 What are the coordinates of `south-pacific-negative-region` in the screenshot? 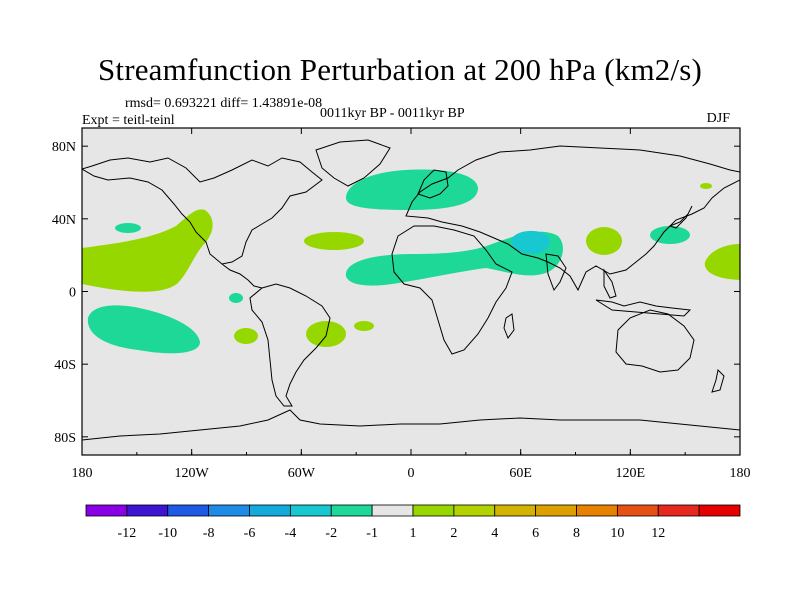 It's located at (143, 329).